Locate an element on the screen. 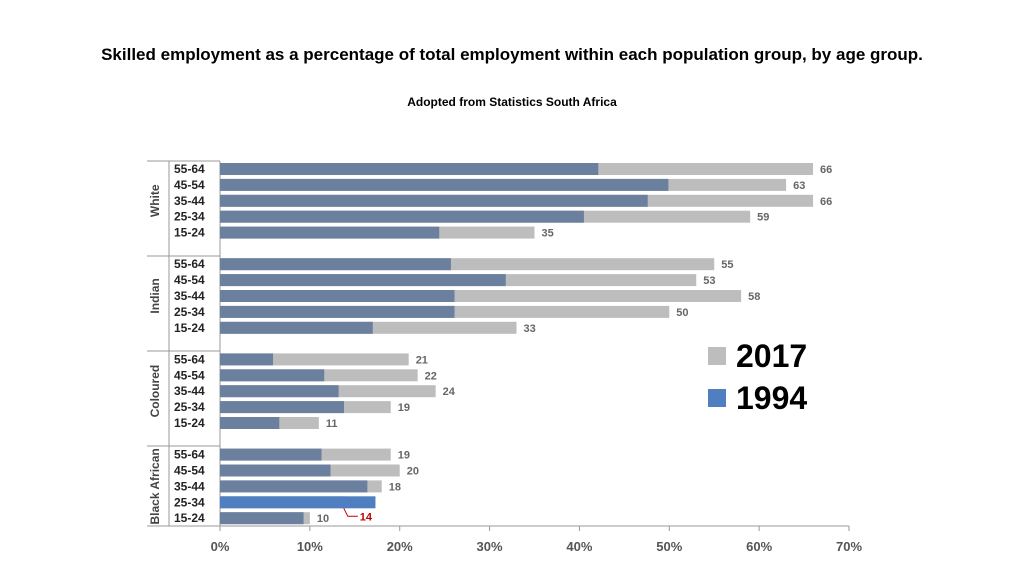 This screenshot has width=1024, height=576. x-tick-label: 10% is located at coordinates (310, 546).